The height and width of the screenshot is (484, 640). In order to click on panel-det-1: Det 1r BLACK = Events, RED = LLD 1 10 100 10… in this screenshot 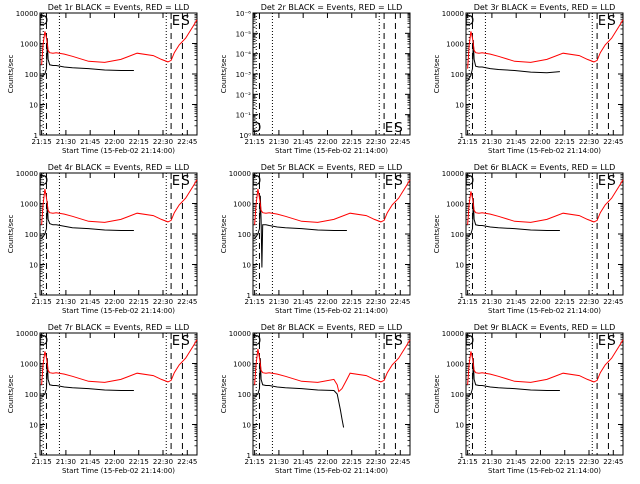, I will do `click(102, 79)`.